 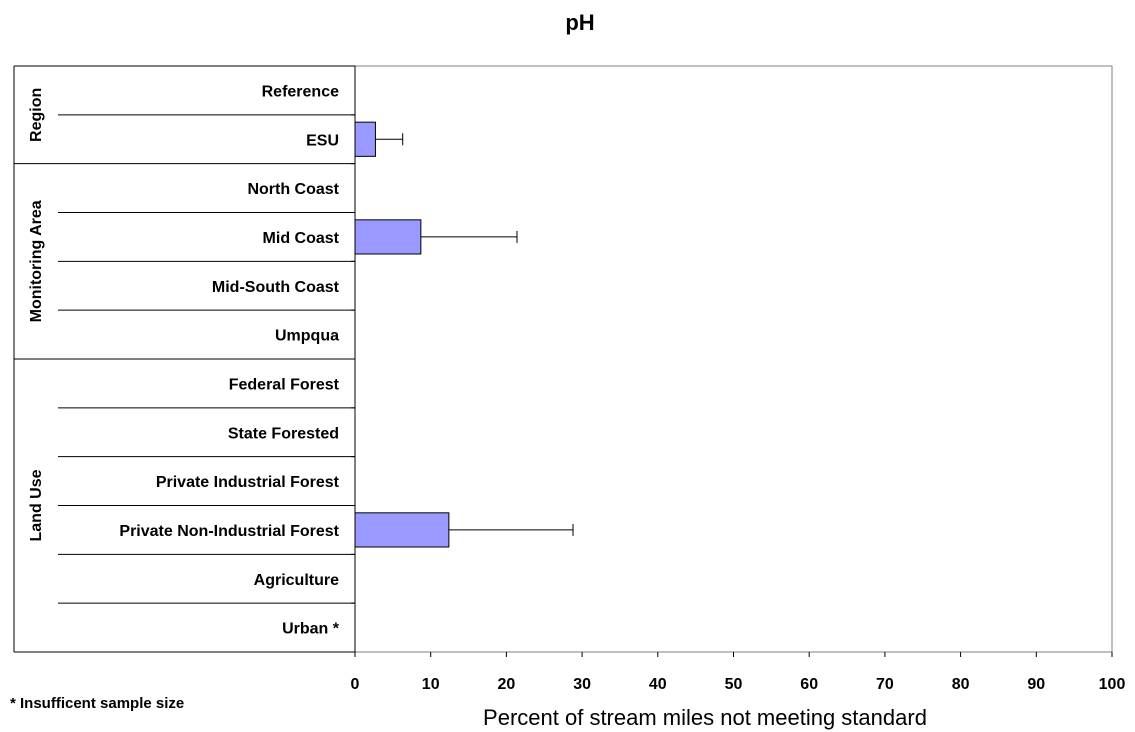 I want to click on x-tick-label: 60, so click(x=809, y=684).